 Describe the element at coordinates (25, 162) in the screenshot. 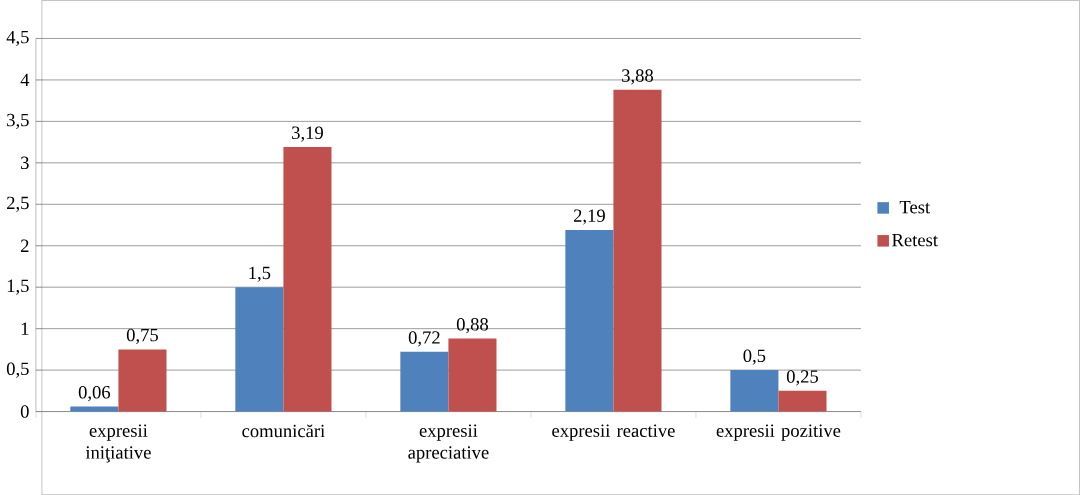

I see `y-tick-label: 3` at that location.